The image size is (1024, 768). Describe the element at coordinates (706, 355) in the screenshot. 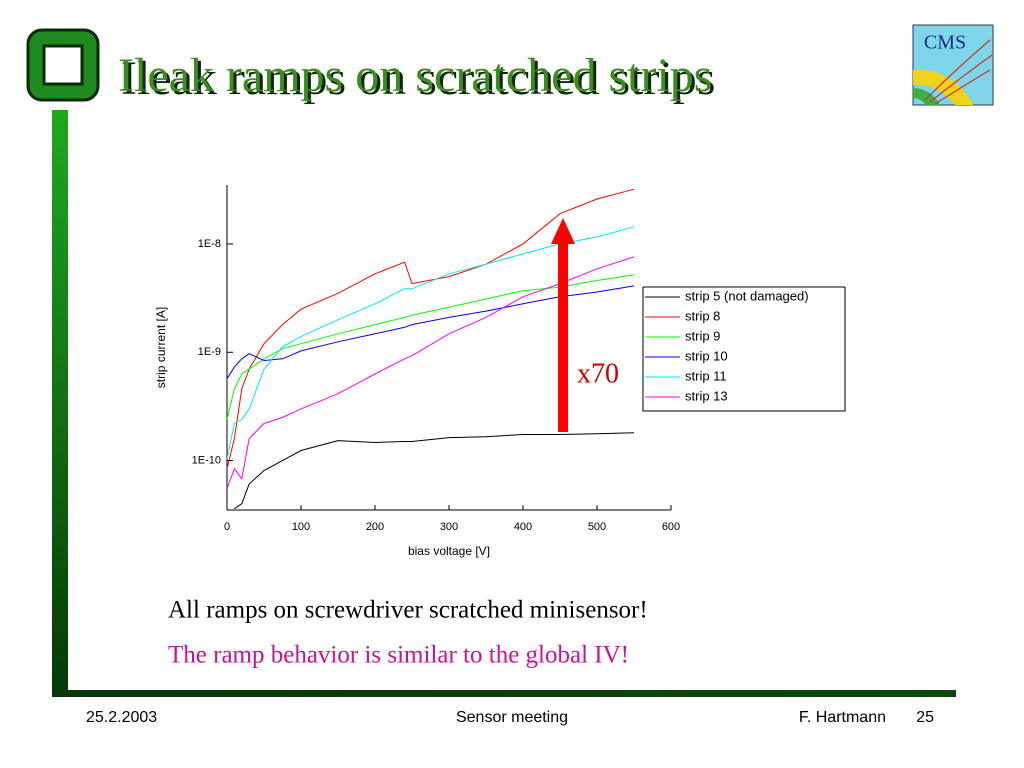

I see `legend-label: strip 10` at that location.